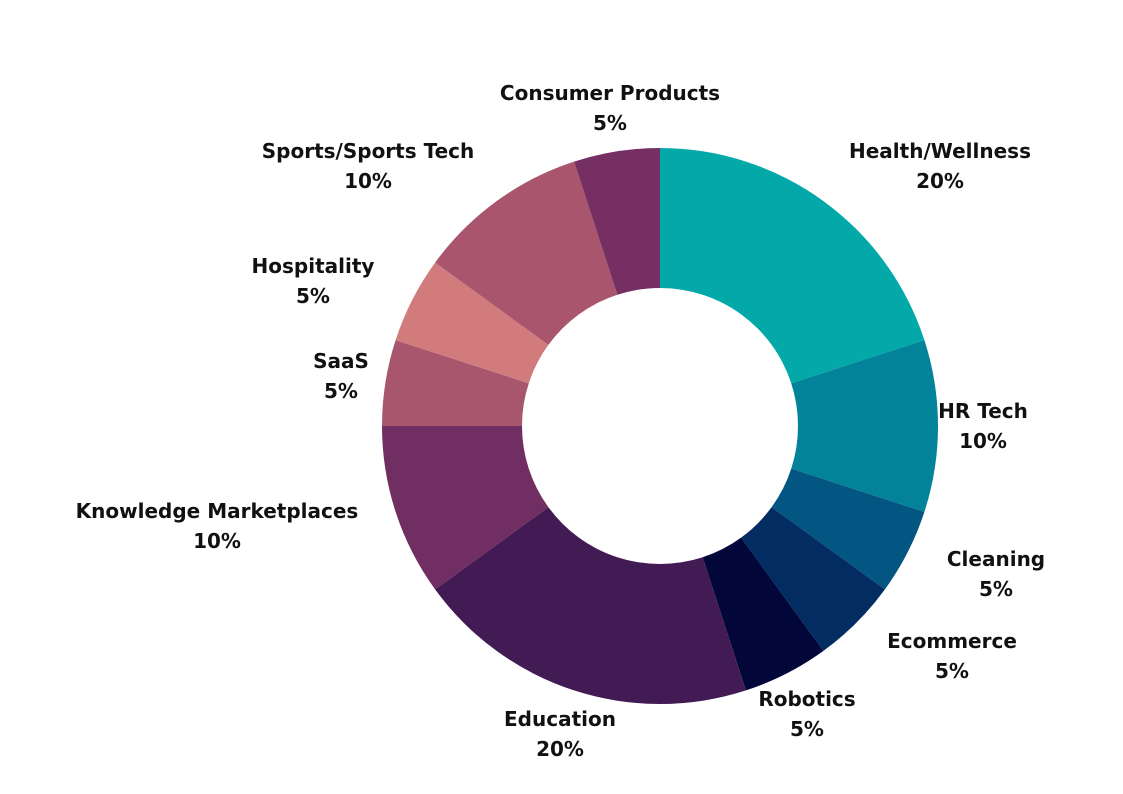  I want to click on slice-value-education: 20%, so click(560, 749).